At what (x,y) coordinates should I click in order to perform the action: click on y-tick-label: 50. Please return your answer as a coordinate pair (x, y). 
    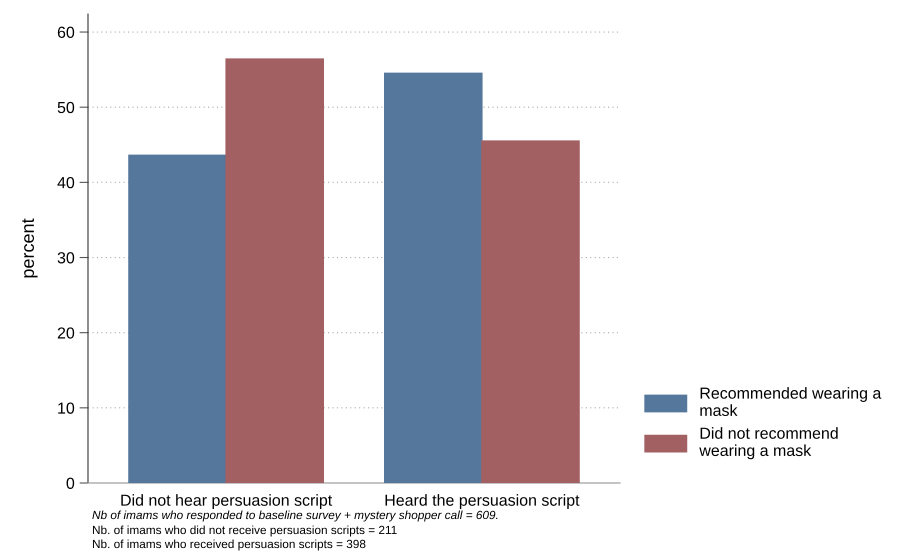
    Looking at the image, I should click on (66, 108).